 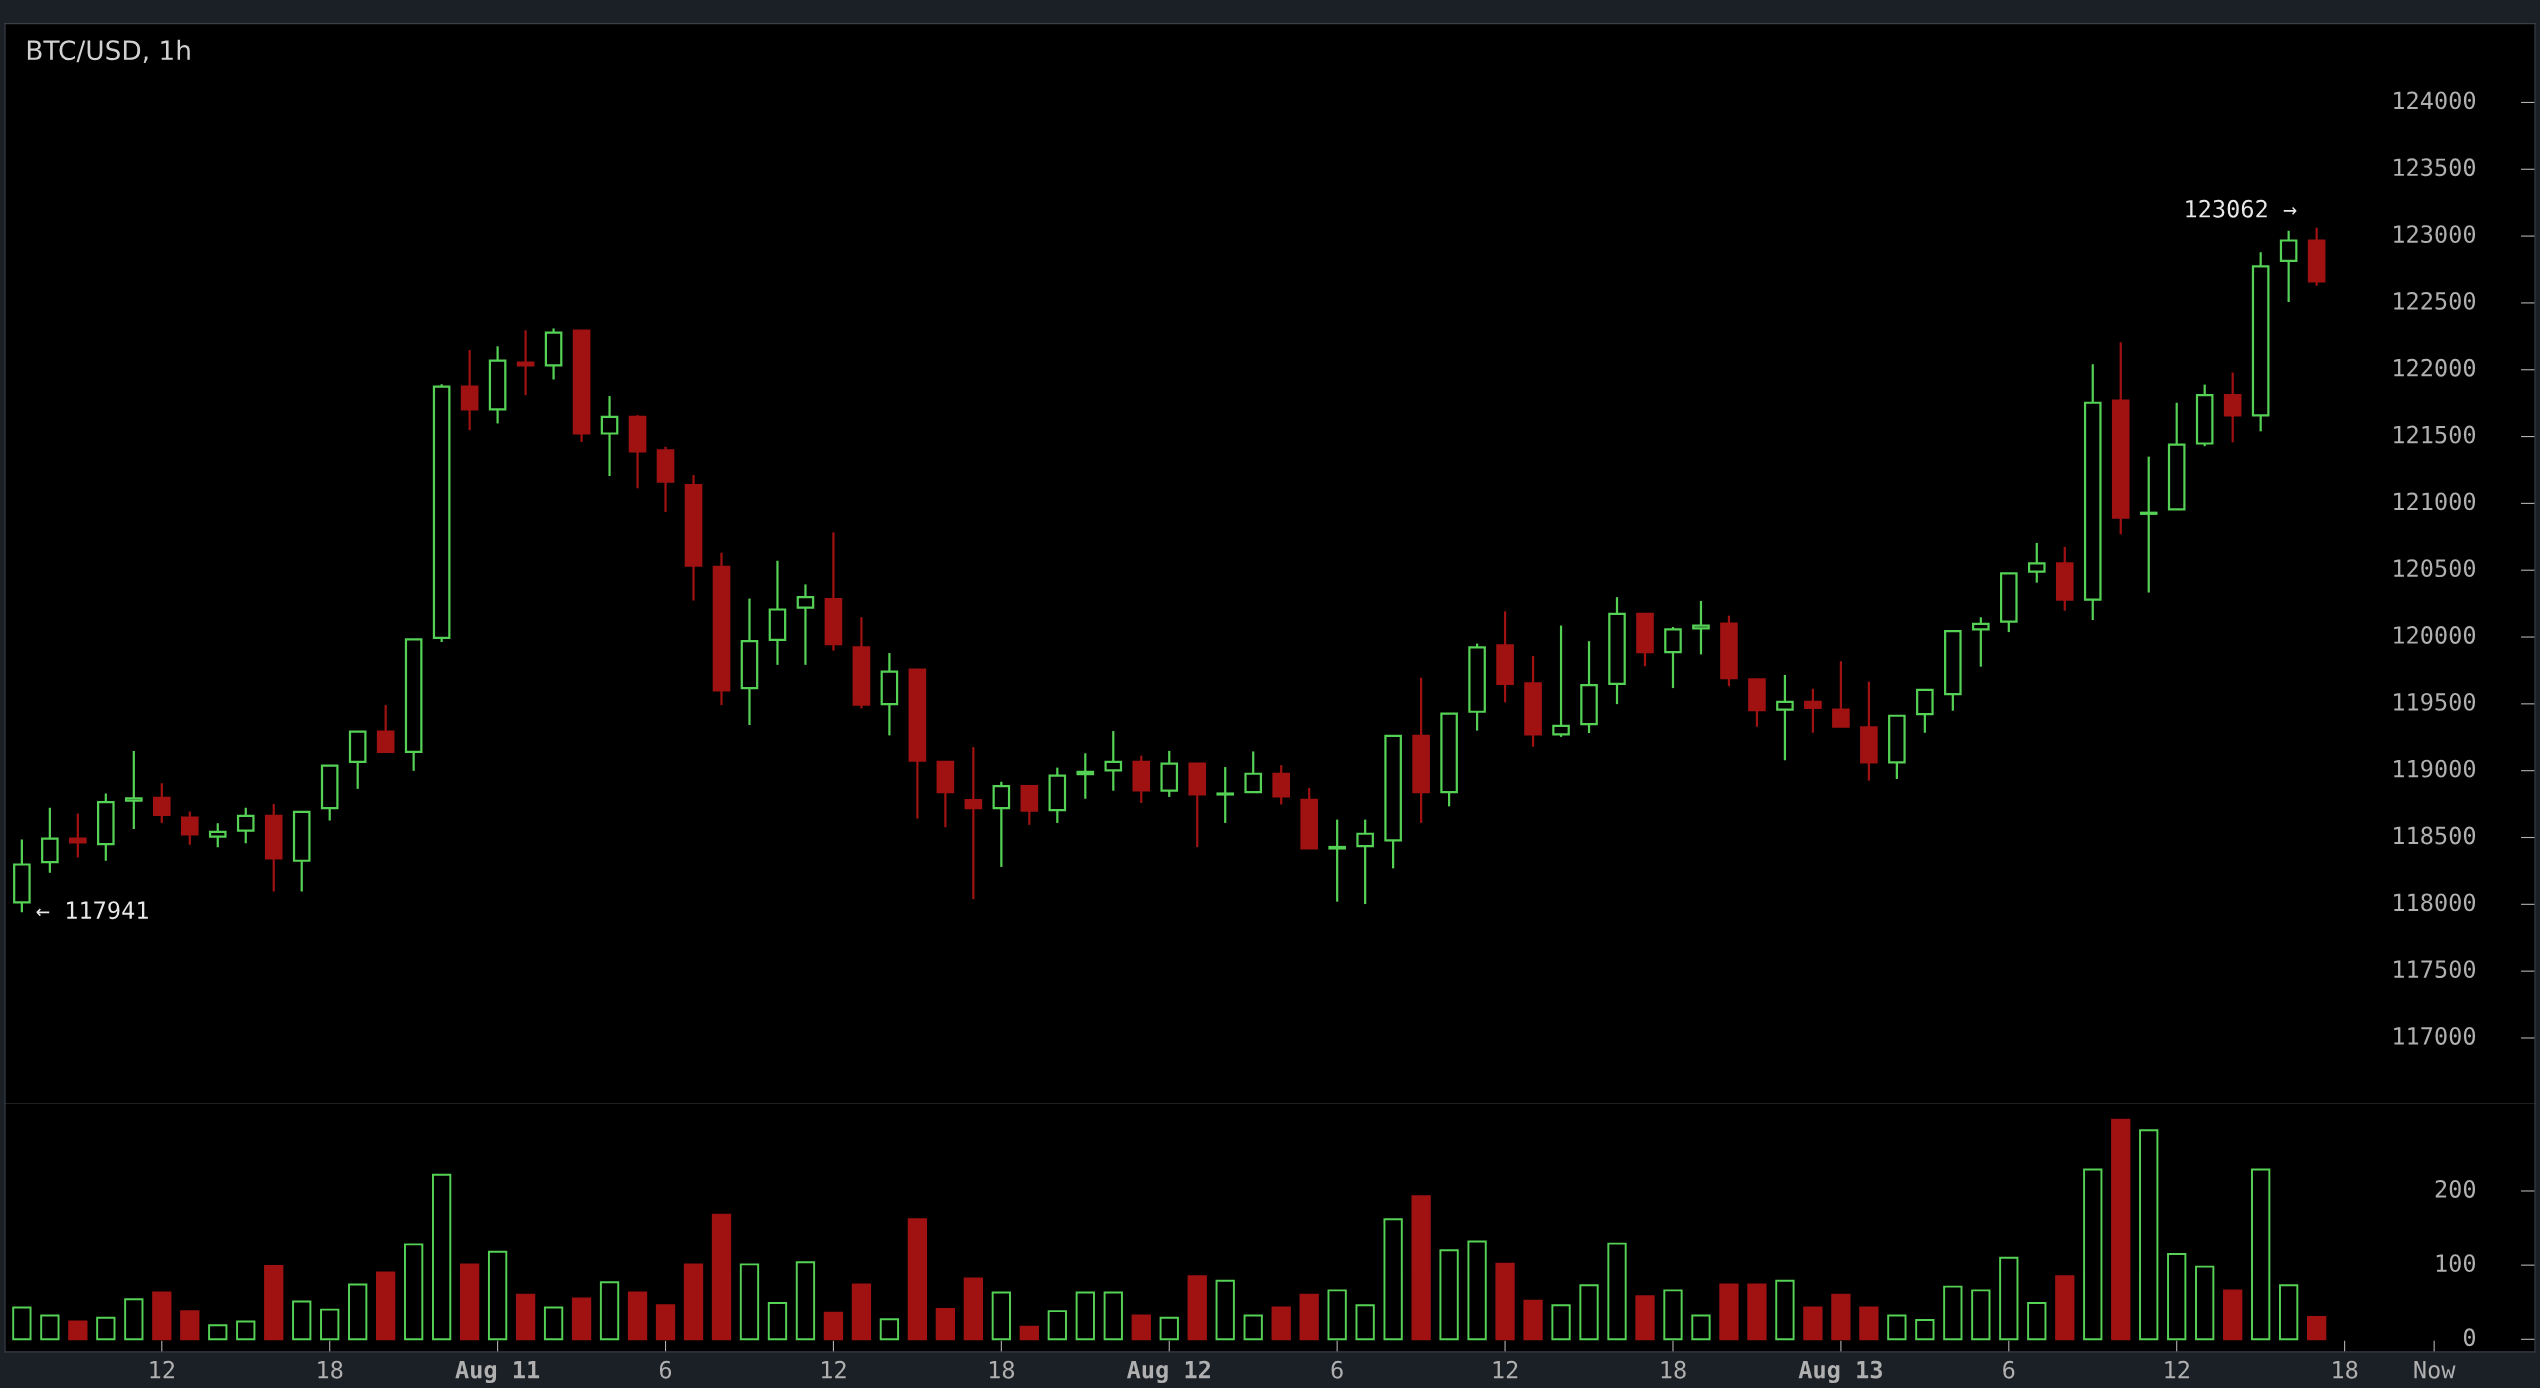 What do you see at coordinates (2435, 100) in the screenshot?
I see `y-tick-label: 124000` at bounding box center [2435, 100].